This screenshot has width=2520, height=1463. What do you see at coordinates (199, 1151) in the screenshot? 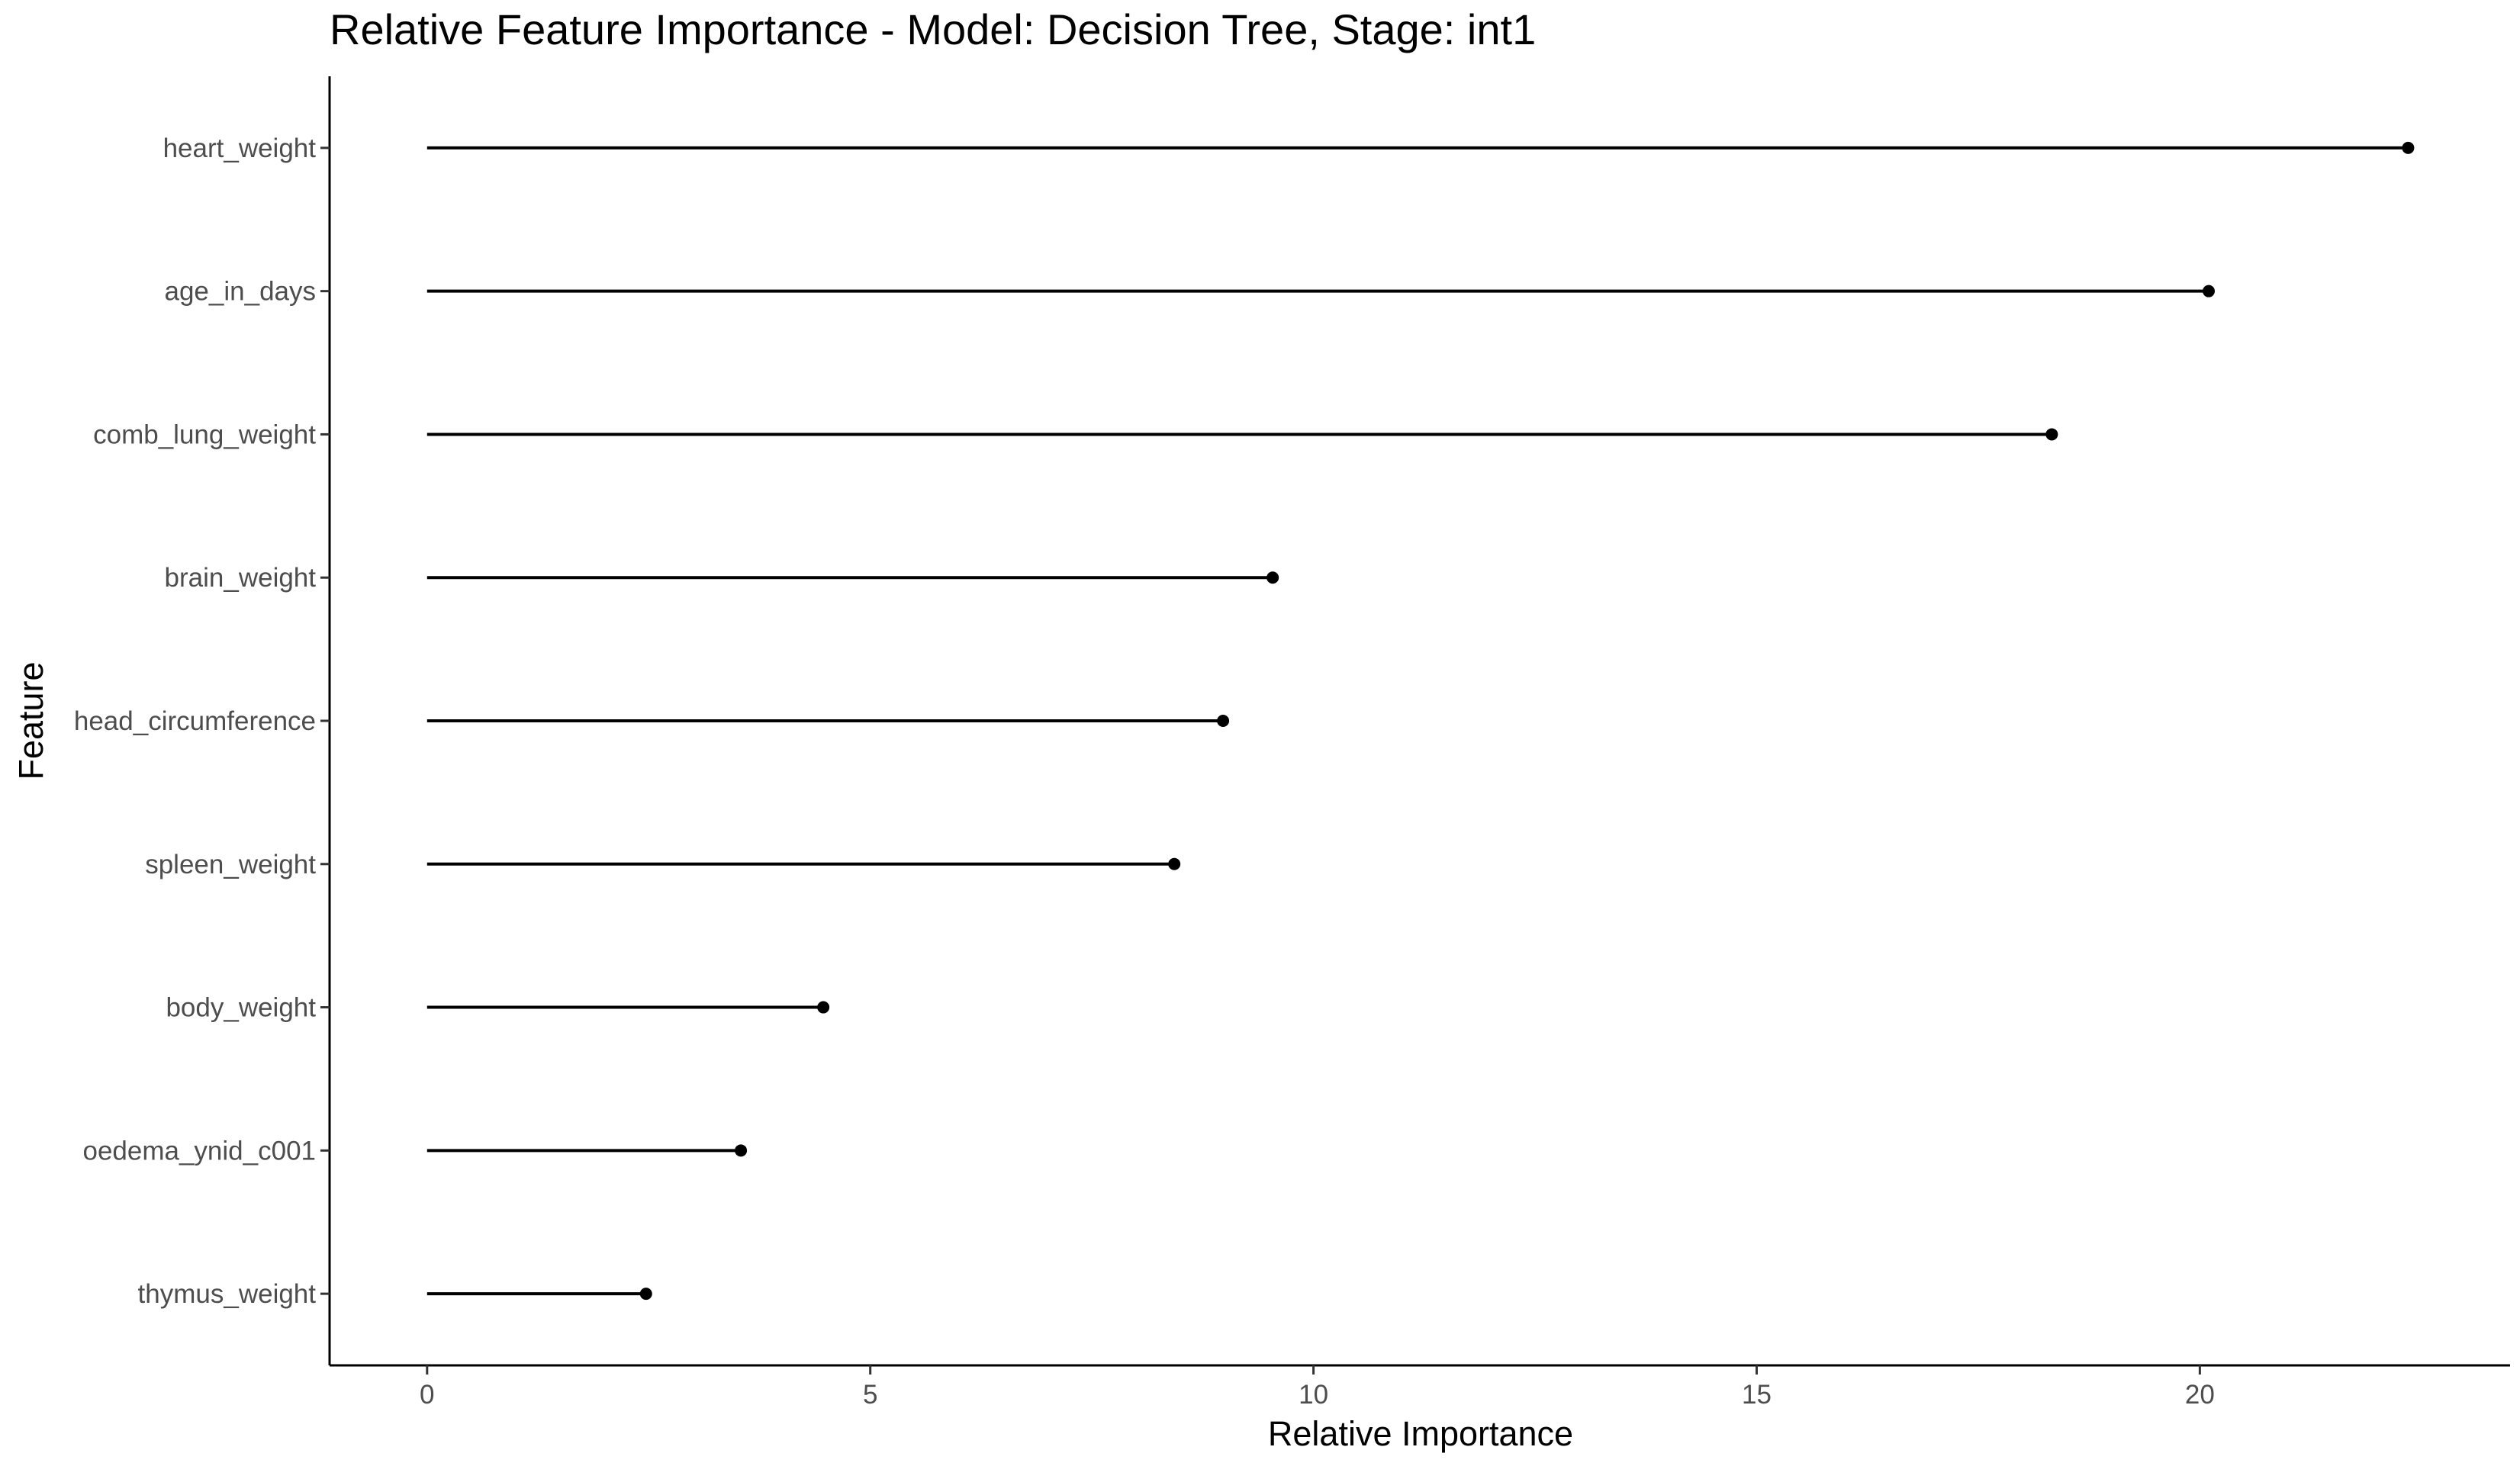
I see `y-tick-label: oedema_ynid_c001` at bounding box center [199, 1151].